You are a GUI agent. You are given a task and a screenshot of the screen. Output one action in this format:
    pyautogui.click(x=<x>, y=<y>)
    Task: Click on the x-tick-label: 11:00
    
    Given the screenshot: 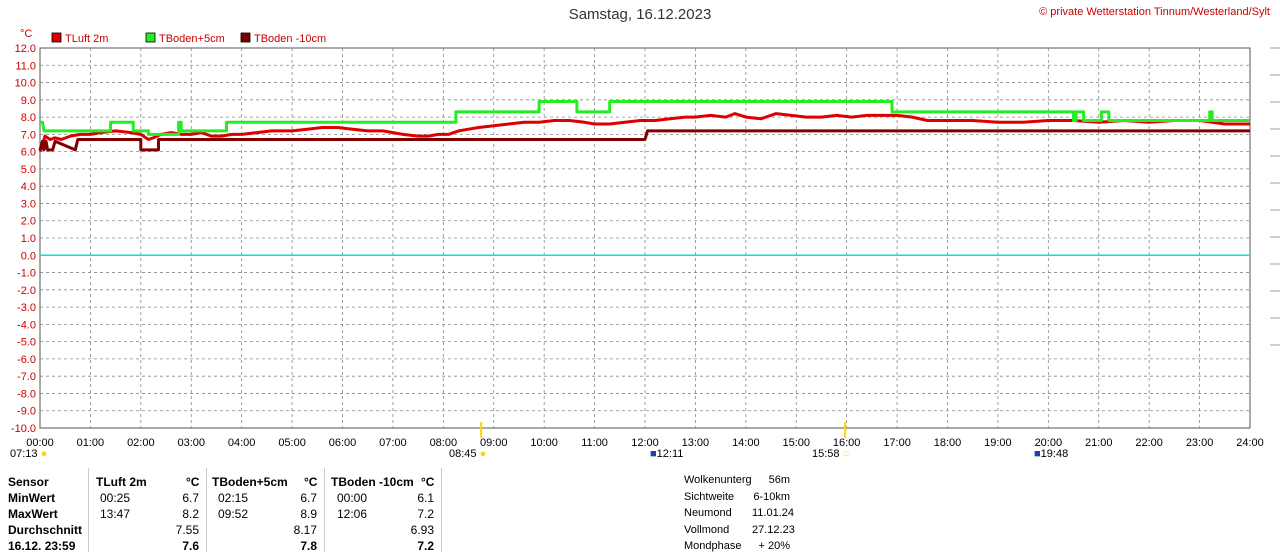 What is the action you would take?
    pyautogui.click(x=594, y=443)
    